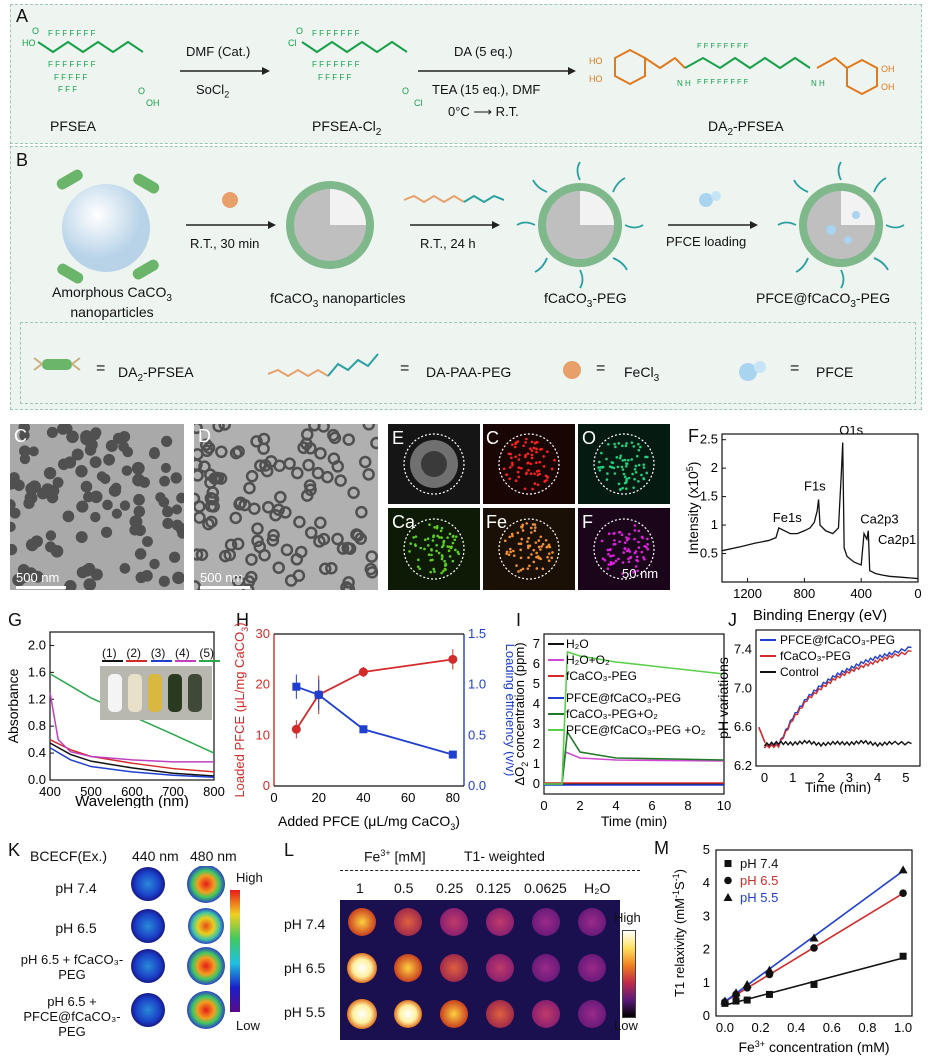 The width and height of the screenshot is (929, 1061). Describe the element at coordinates (706, 849) in the screenshot. I see `y-tick-label: 5` at that location.